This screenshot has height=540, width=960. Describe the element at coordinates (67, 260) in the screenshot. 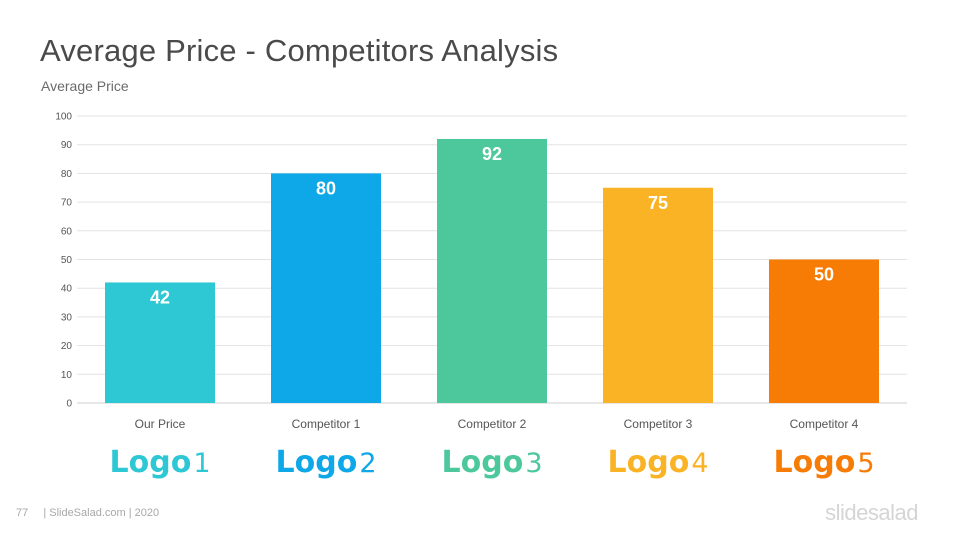

I see `y-tick-label: 50` at that location.